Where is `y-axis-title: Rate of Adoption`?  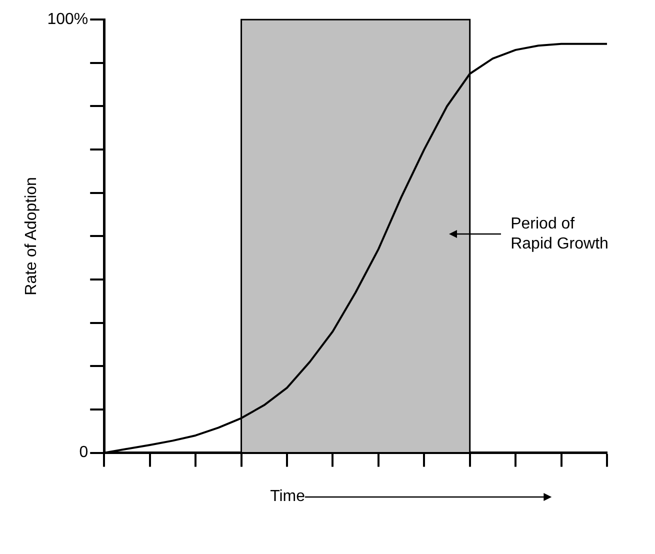
y-axis-title: Rate of Adoption is located at coordinates (31, 236).